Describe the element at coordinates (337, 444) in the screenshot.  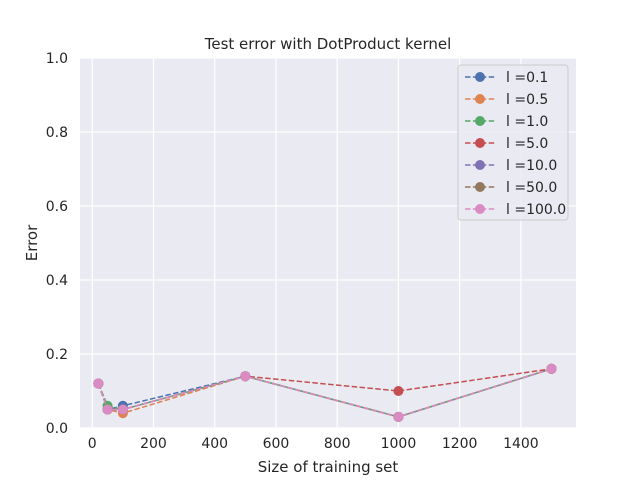
I see `x-tick-label: 800` at that location.